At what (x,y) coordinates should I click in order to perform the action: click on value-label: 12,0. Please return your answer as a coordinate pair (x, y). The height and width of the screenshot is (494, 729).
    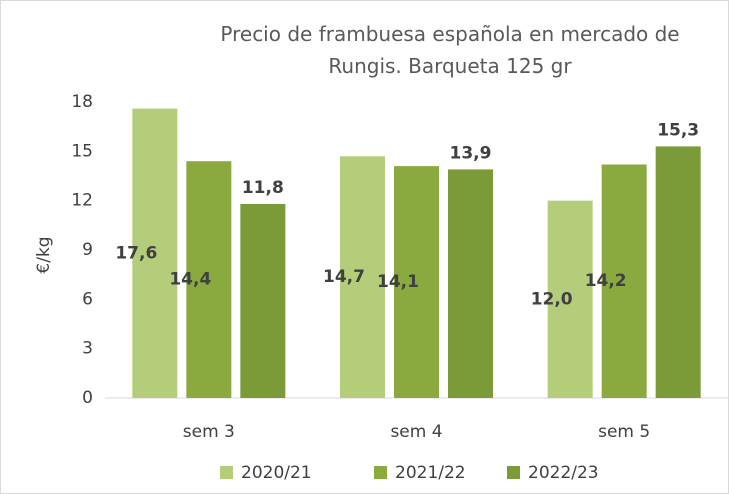
    Looking at the image, I should click on (552, 299).